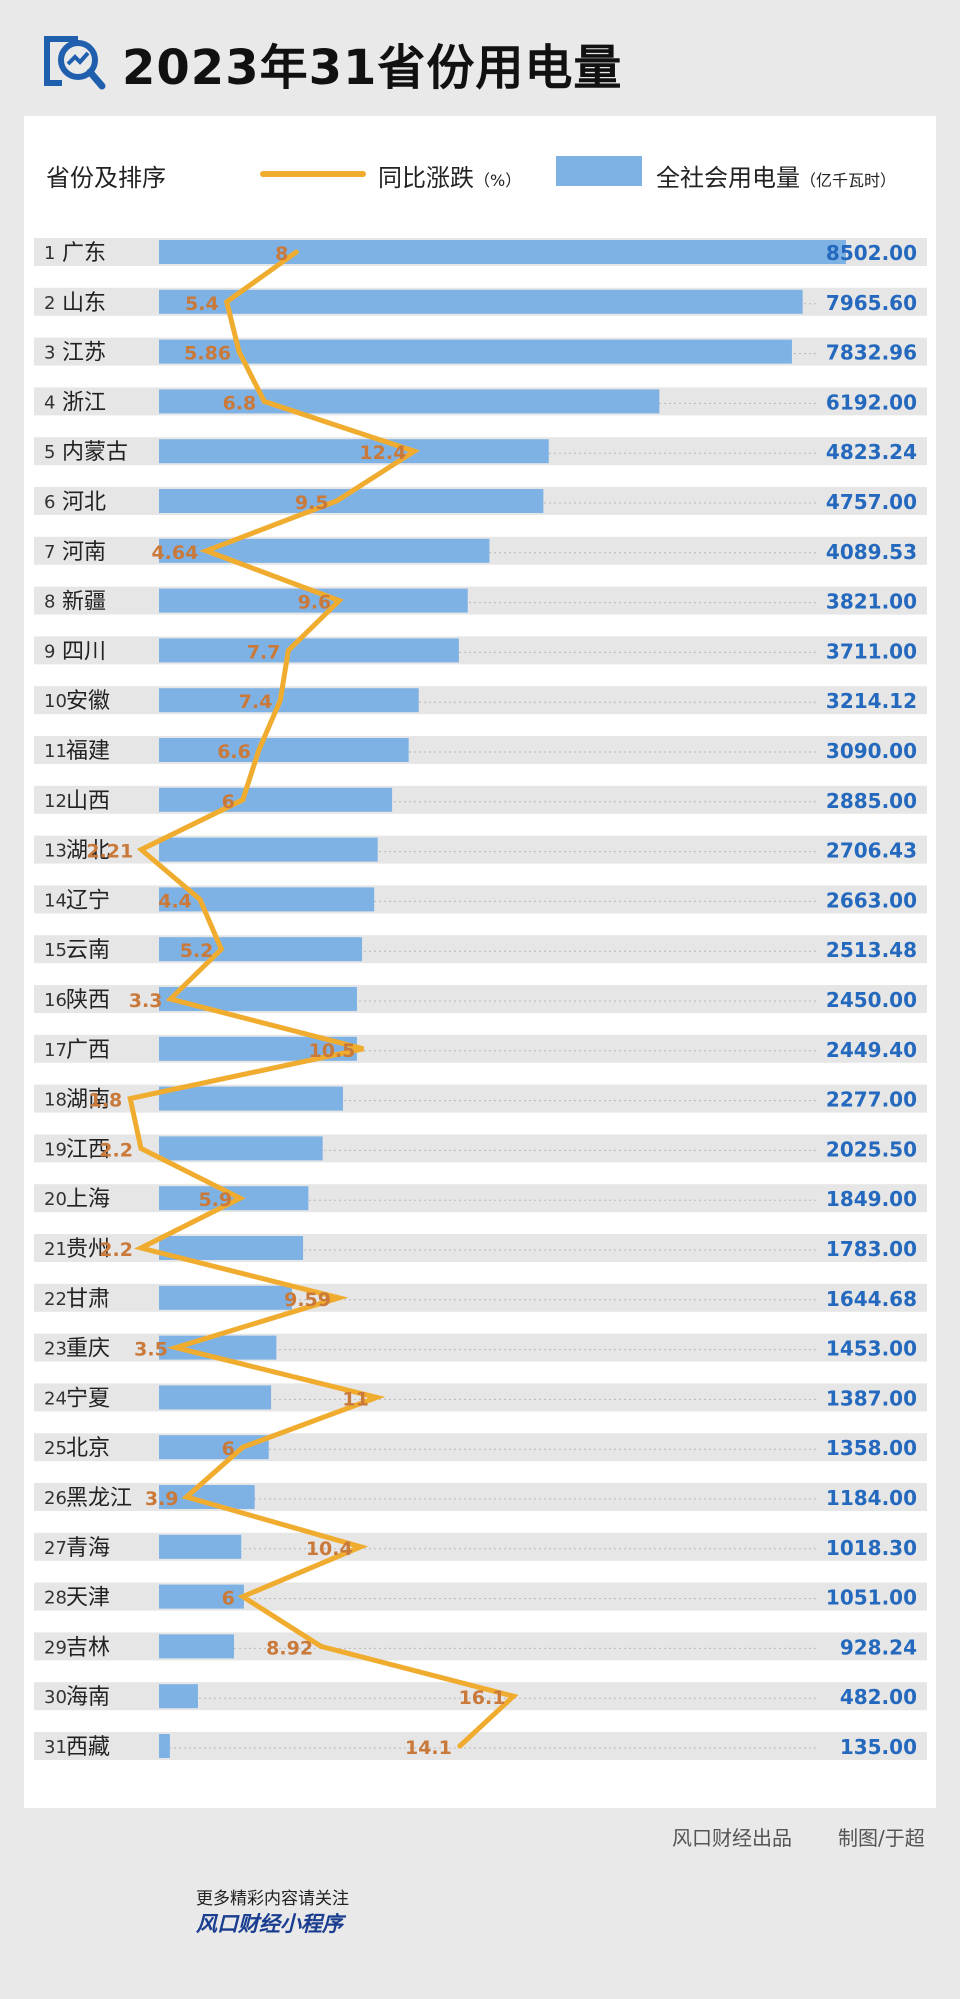 The height and width of the screenshot is (1999, 960). Describe the element at coordinates (55, 1249) in the screenshot. I see `rank-label: 21` at that location.